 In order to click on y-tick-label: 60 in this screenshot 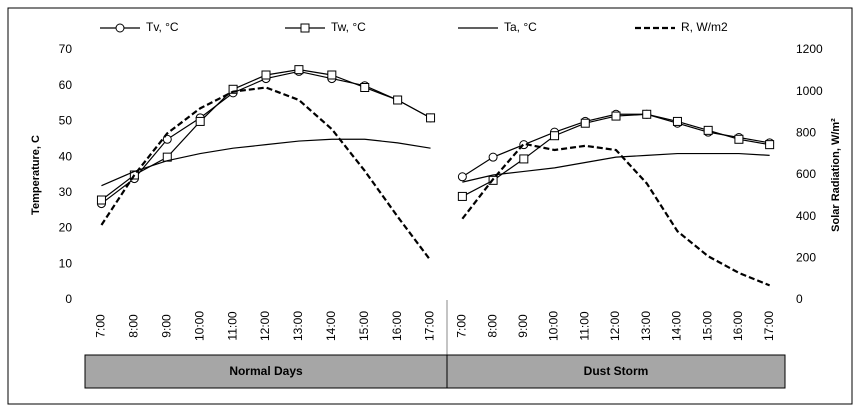, I will do `click(66, 85)`.